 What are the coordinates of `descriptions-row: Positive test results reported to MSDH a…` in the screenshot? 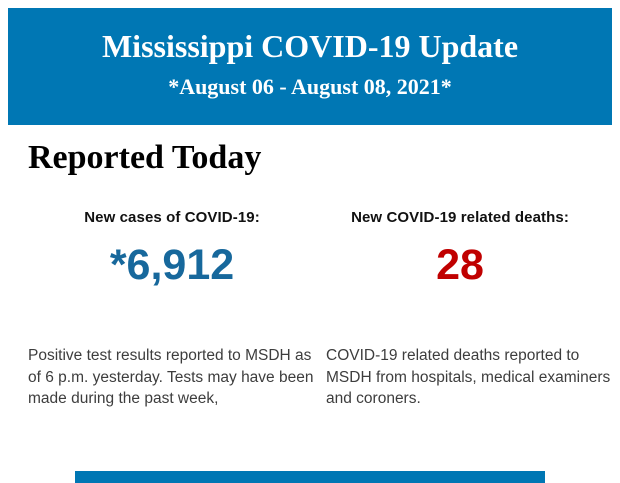 It's located at (319, 377).